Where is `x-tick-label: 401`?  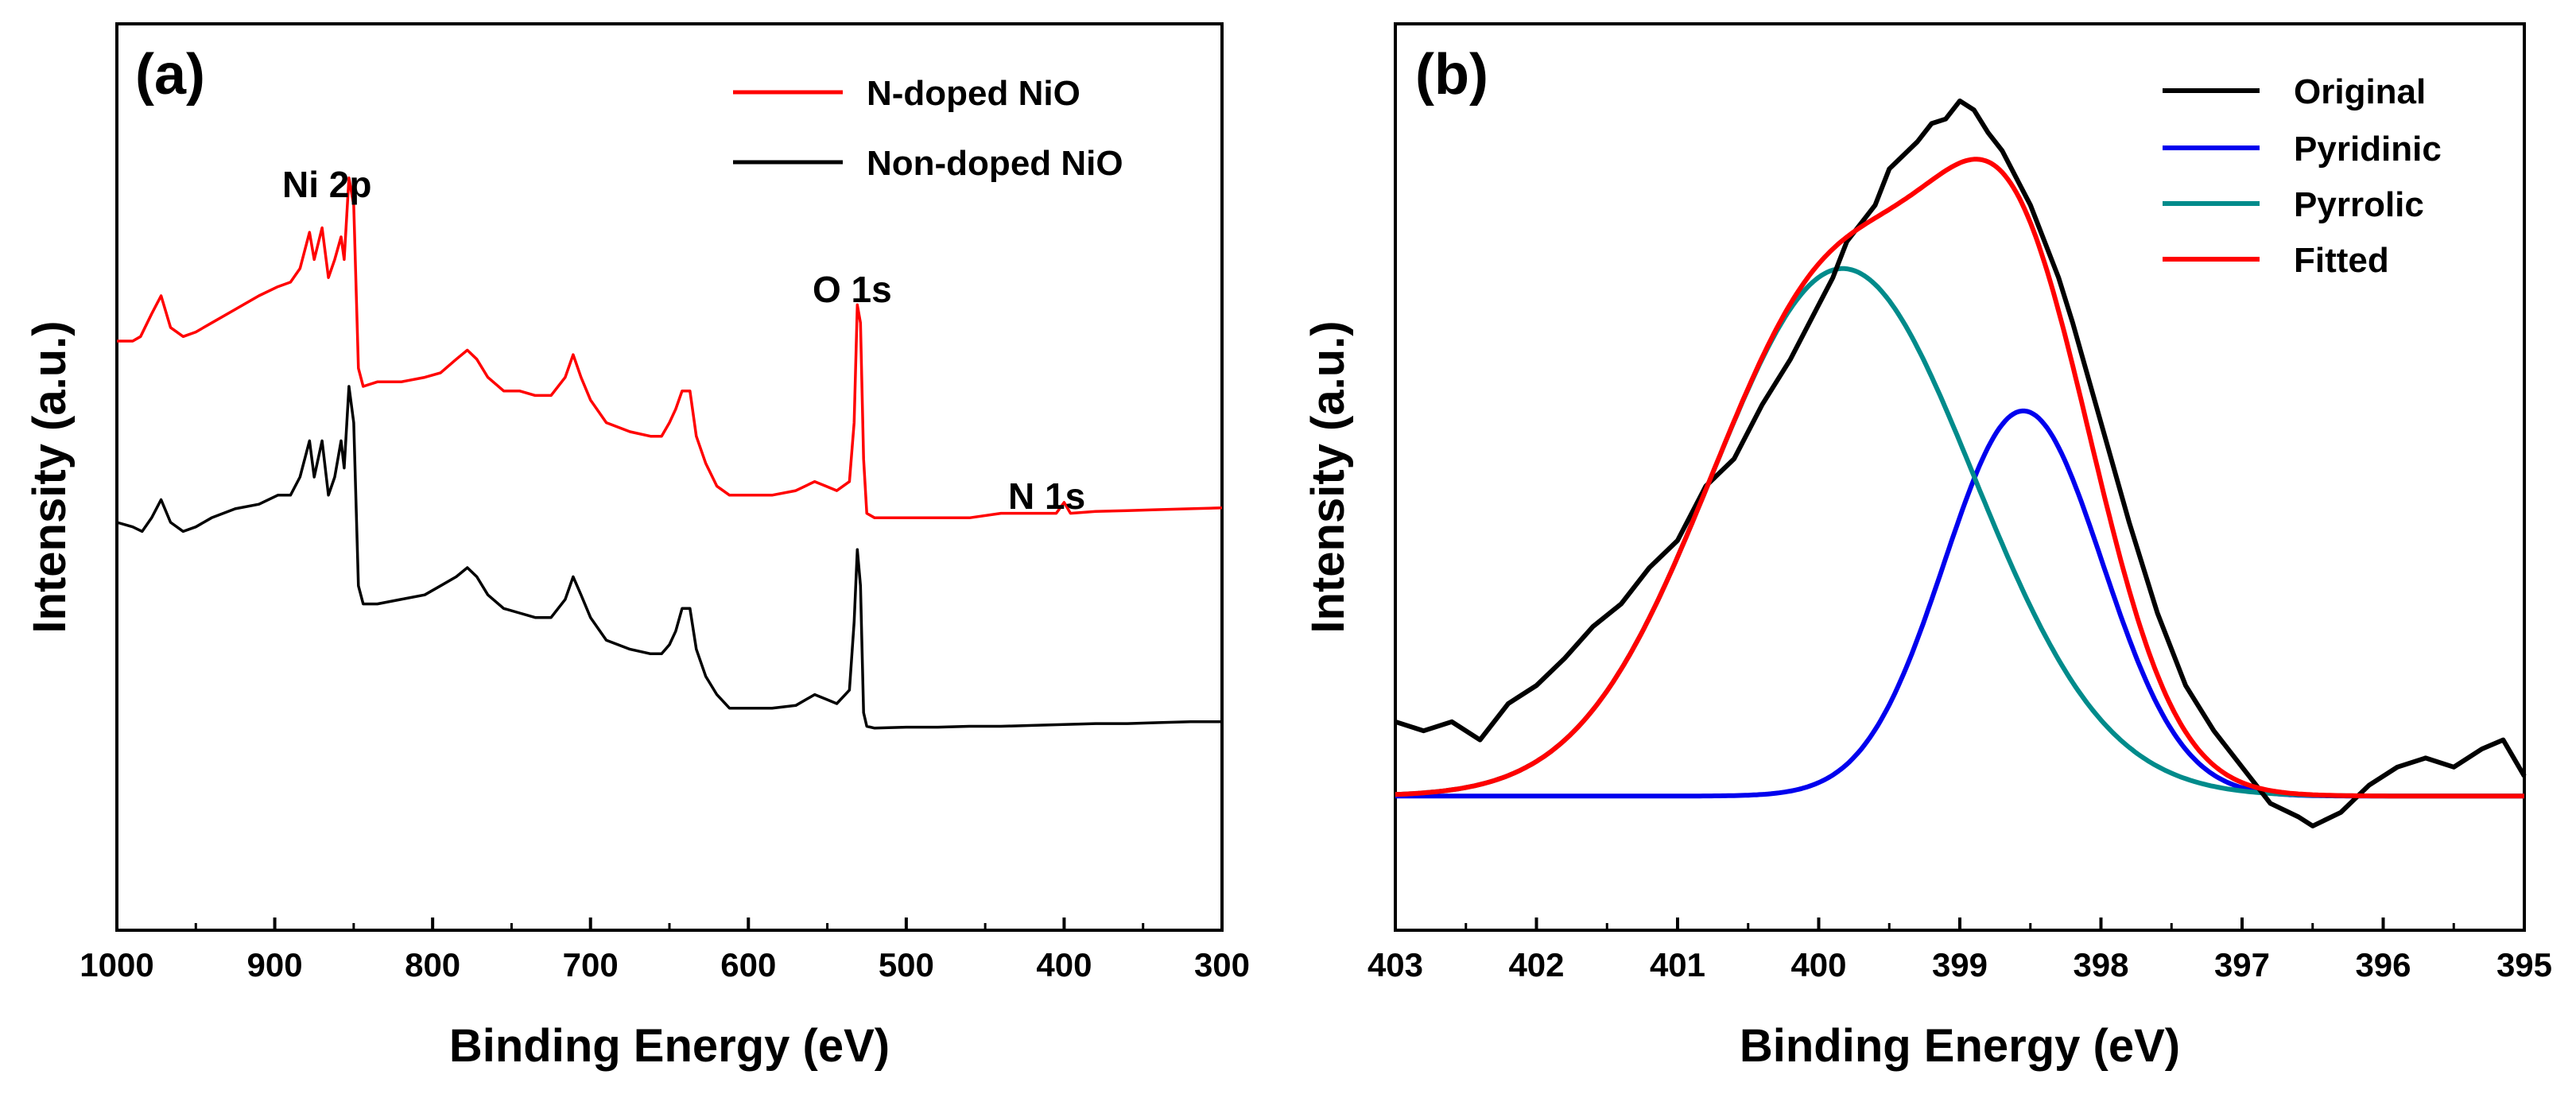 x-tick-label: 401 is located at coordinates (1678, 964).